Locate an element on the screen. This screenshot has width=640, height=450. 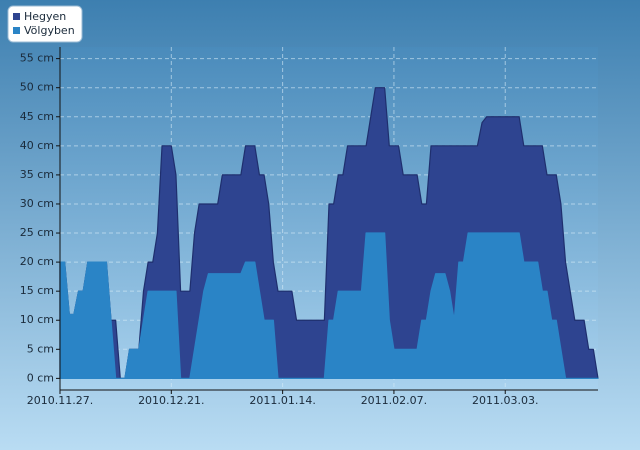
y-tick-label: 45 cm is located at coordinates (37, 116).